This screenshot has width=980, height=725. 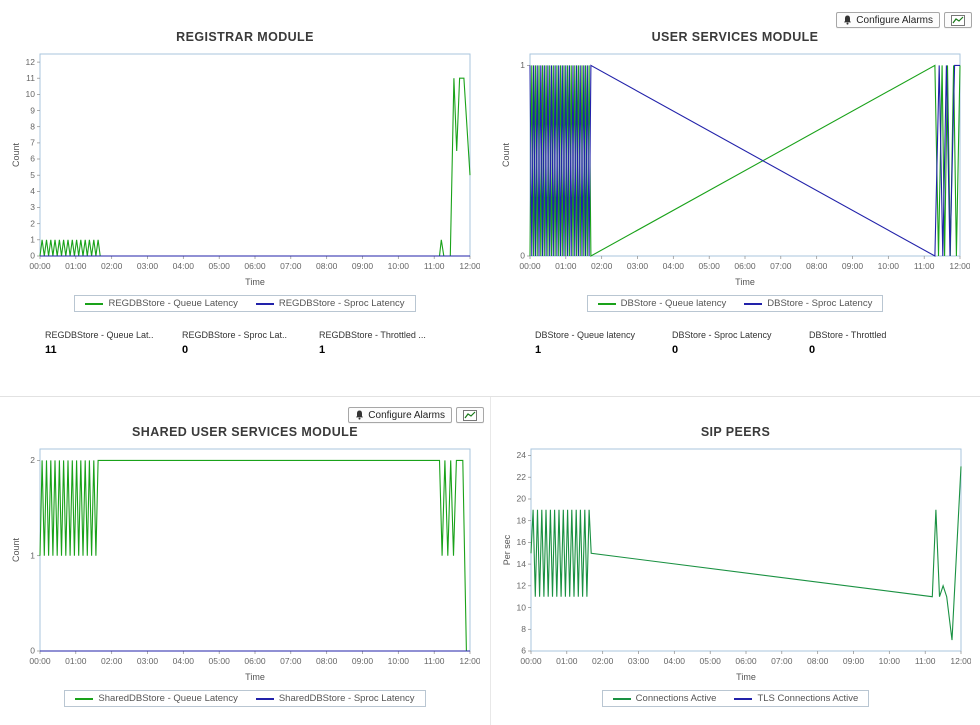 What do you see at coordinates (341, 303) in the screenshot?
I see `legend-label: REGDBStore - Sproc Latency` at bounding box center [341, 303].